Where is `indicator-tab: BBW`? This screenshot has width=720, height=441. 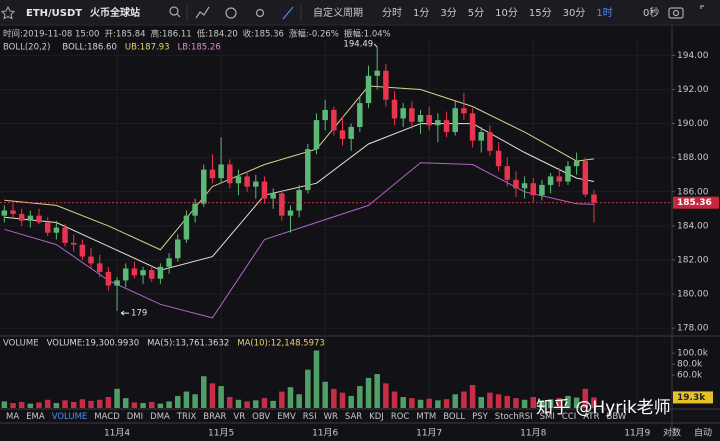
indicator-tab: BBW is located at coordinates (617, 417).